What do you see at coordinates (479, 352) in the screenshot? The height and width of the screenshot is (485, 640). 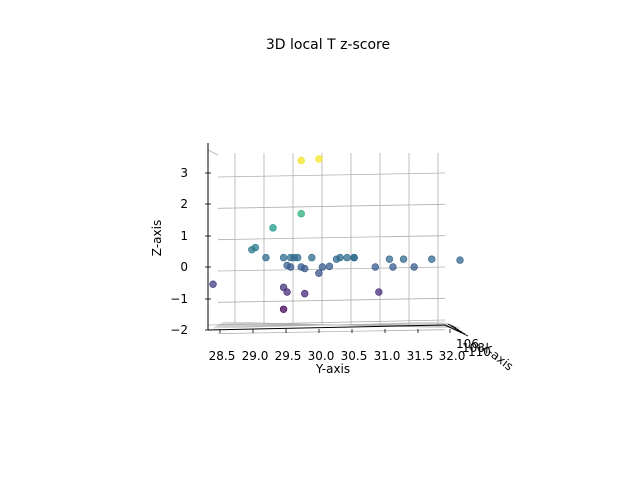 I see `x-tick-label: 110` at bounding box center [479, 352].